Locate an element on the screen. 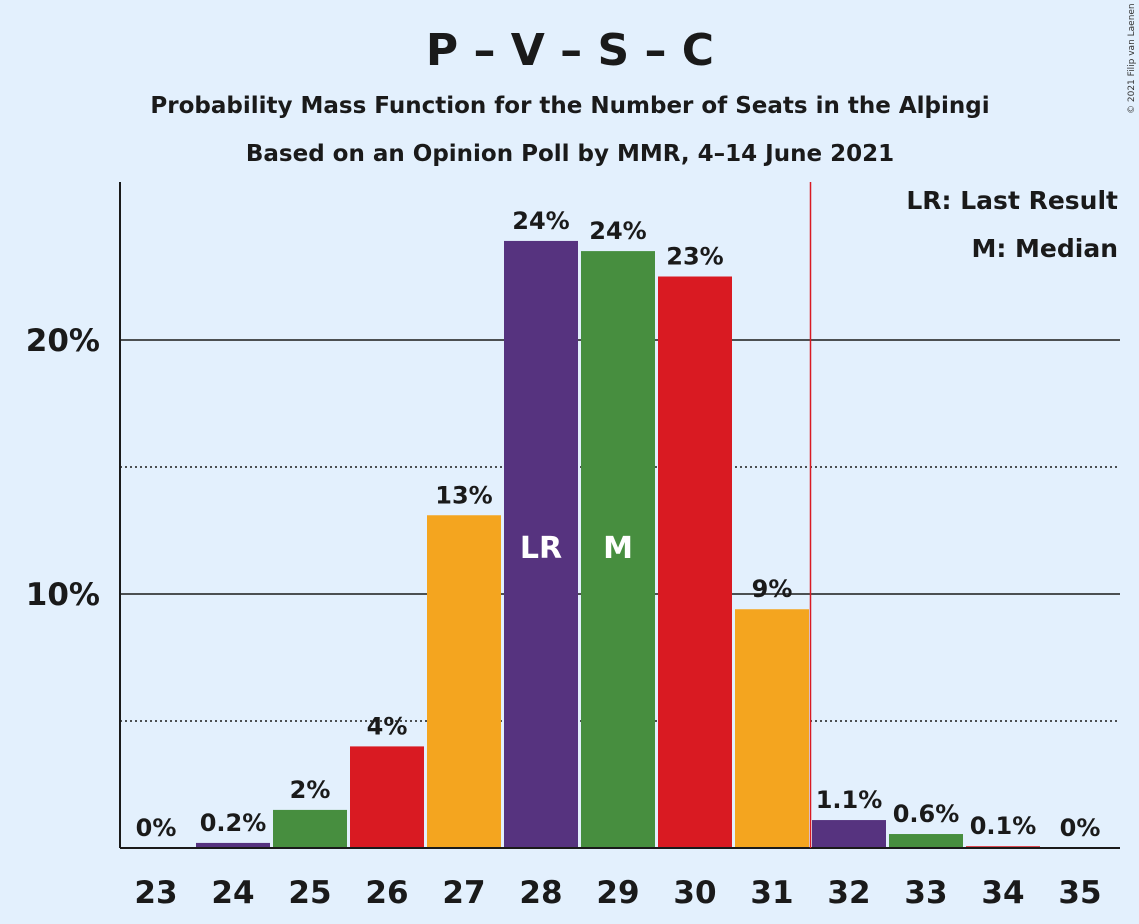 This screenshot has height=924, width=1139. data-label-29: 24% is located at coordinates (617, 231).